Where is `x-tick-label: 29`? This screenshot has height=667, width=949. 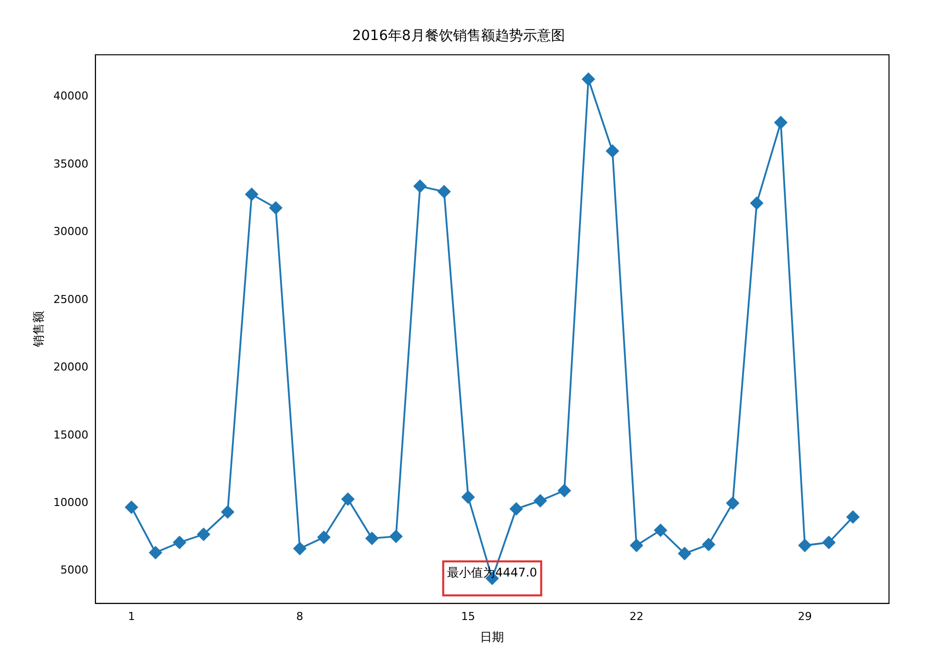
x-tick-label: 29 is located at coordinates (805, 616).